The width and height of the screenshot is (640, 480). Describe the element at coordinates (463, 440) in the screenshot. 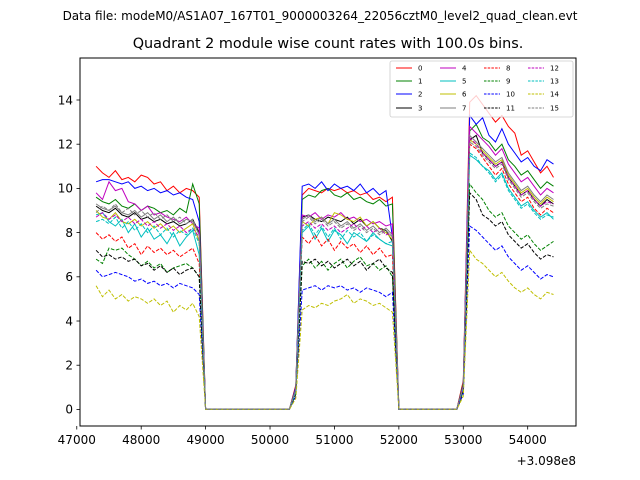

I see `x-tick-label: 53000` at that location.